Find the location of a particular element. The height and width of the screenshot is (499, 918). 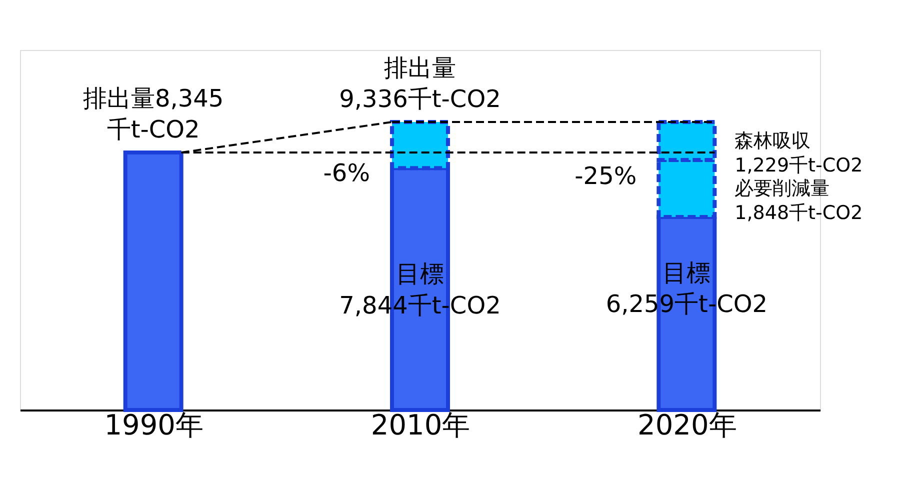

x-tick-label: 2010年 is located at coordinates (420, 425).